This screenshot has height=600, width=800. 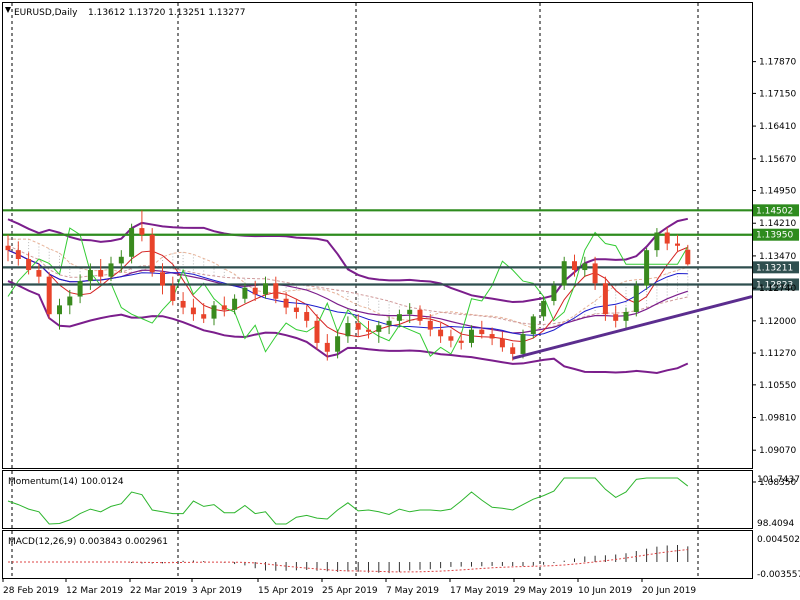 I want to click on collapse-arrow-icon, so click(x=8, y=10).